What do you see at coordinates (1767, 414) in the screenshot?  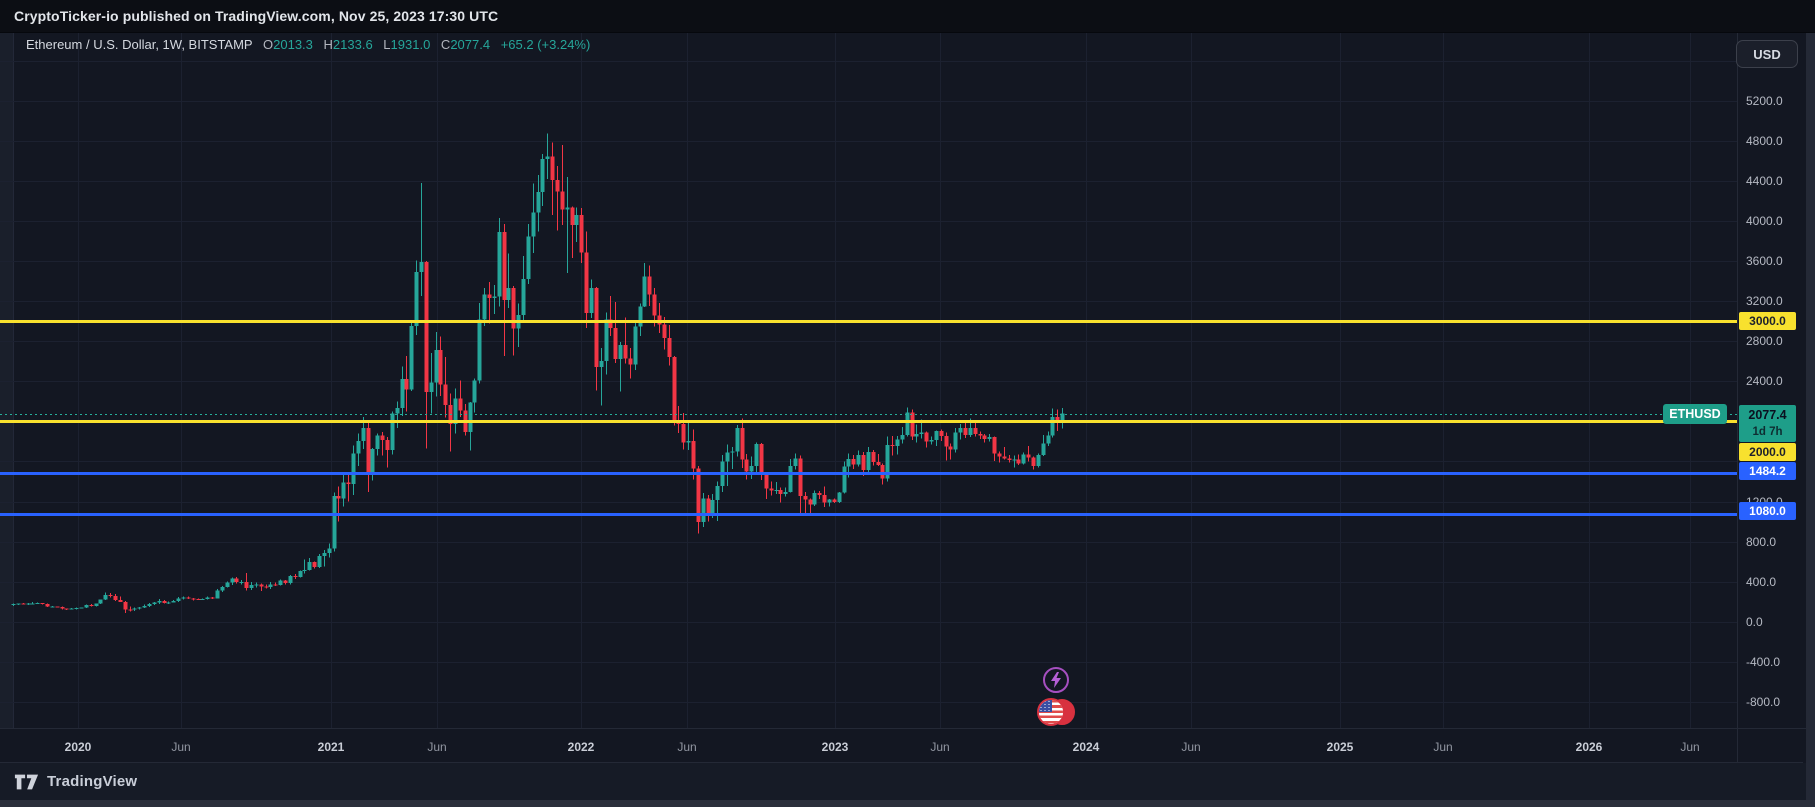 I see `last-price-badge: 2077.4` at bounding box center [1767, 414].